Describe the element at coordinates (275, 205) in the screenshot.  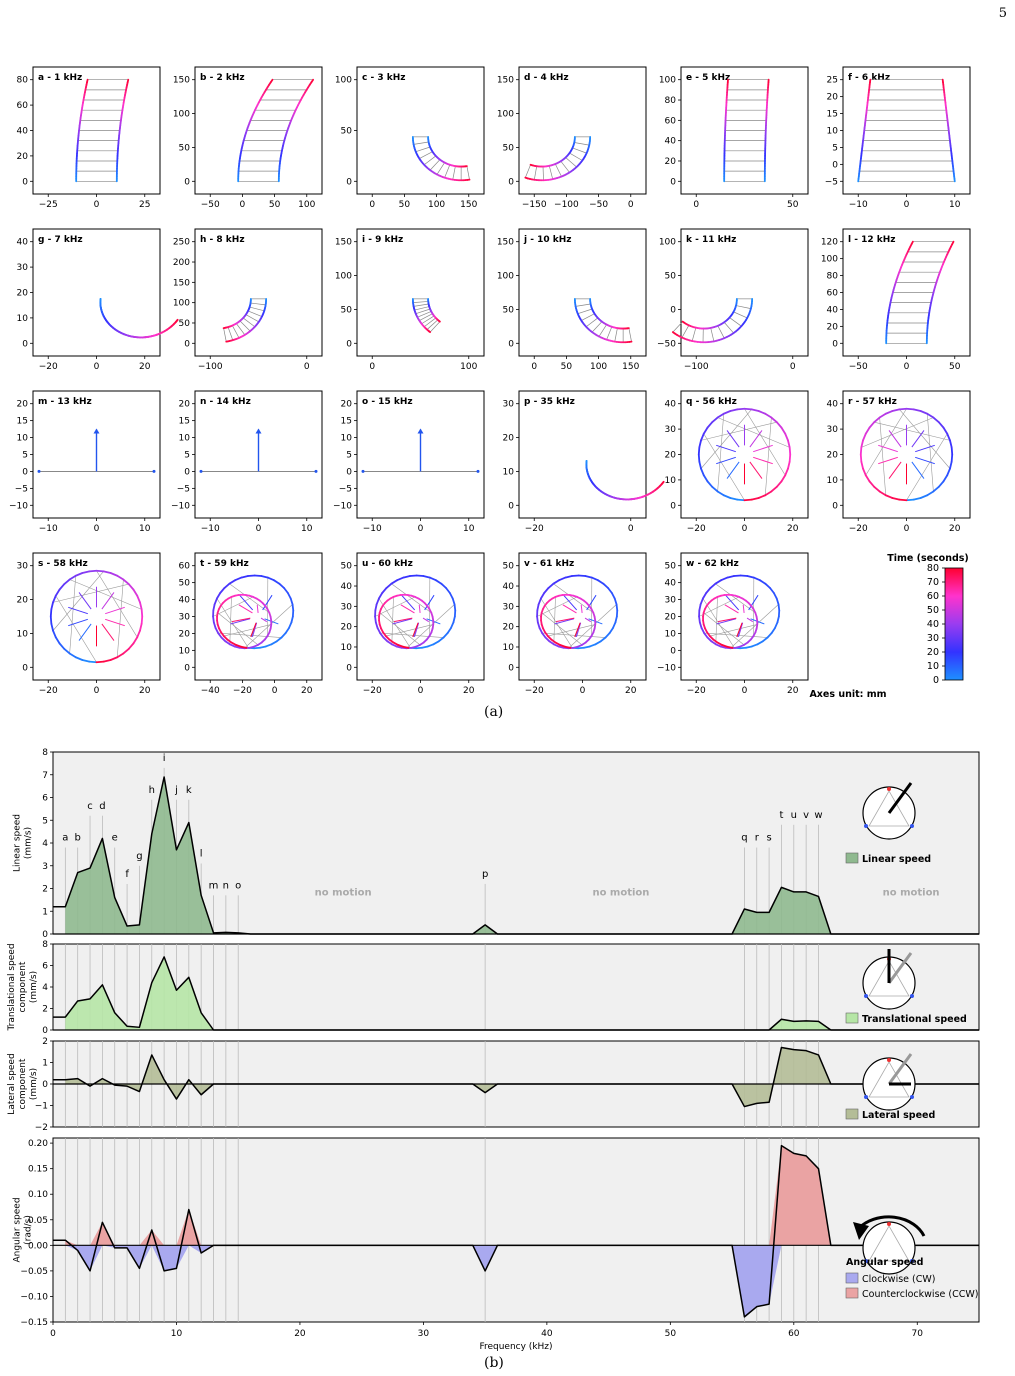
I see `x-tick-label: 50` at that location.